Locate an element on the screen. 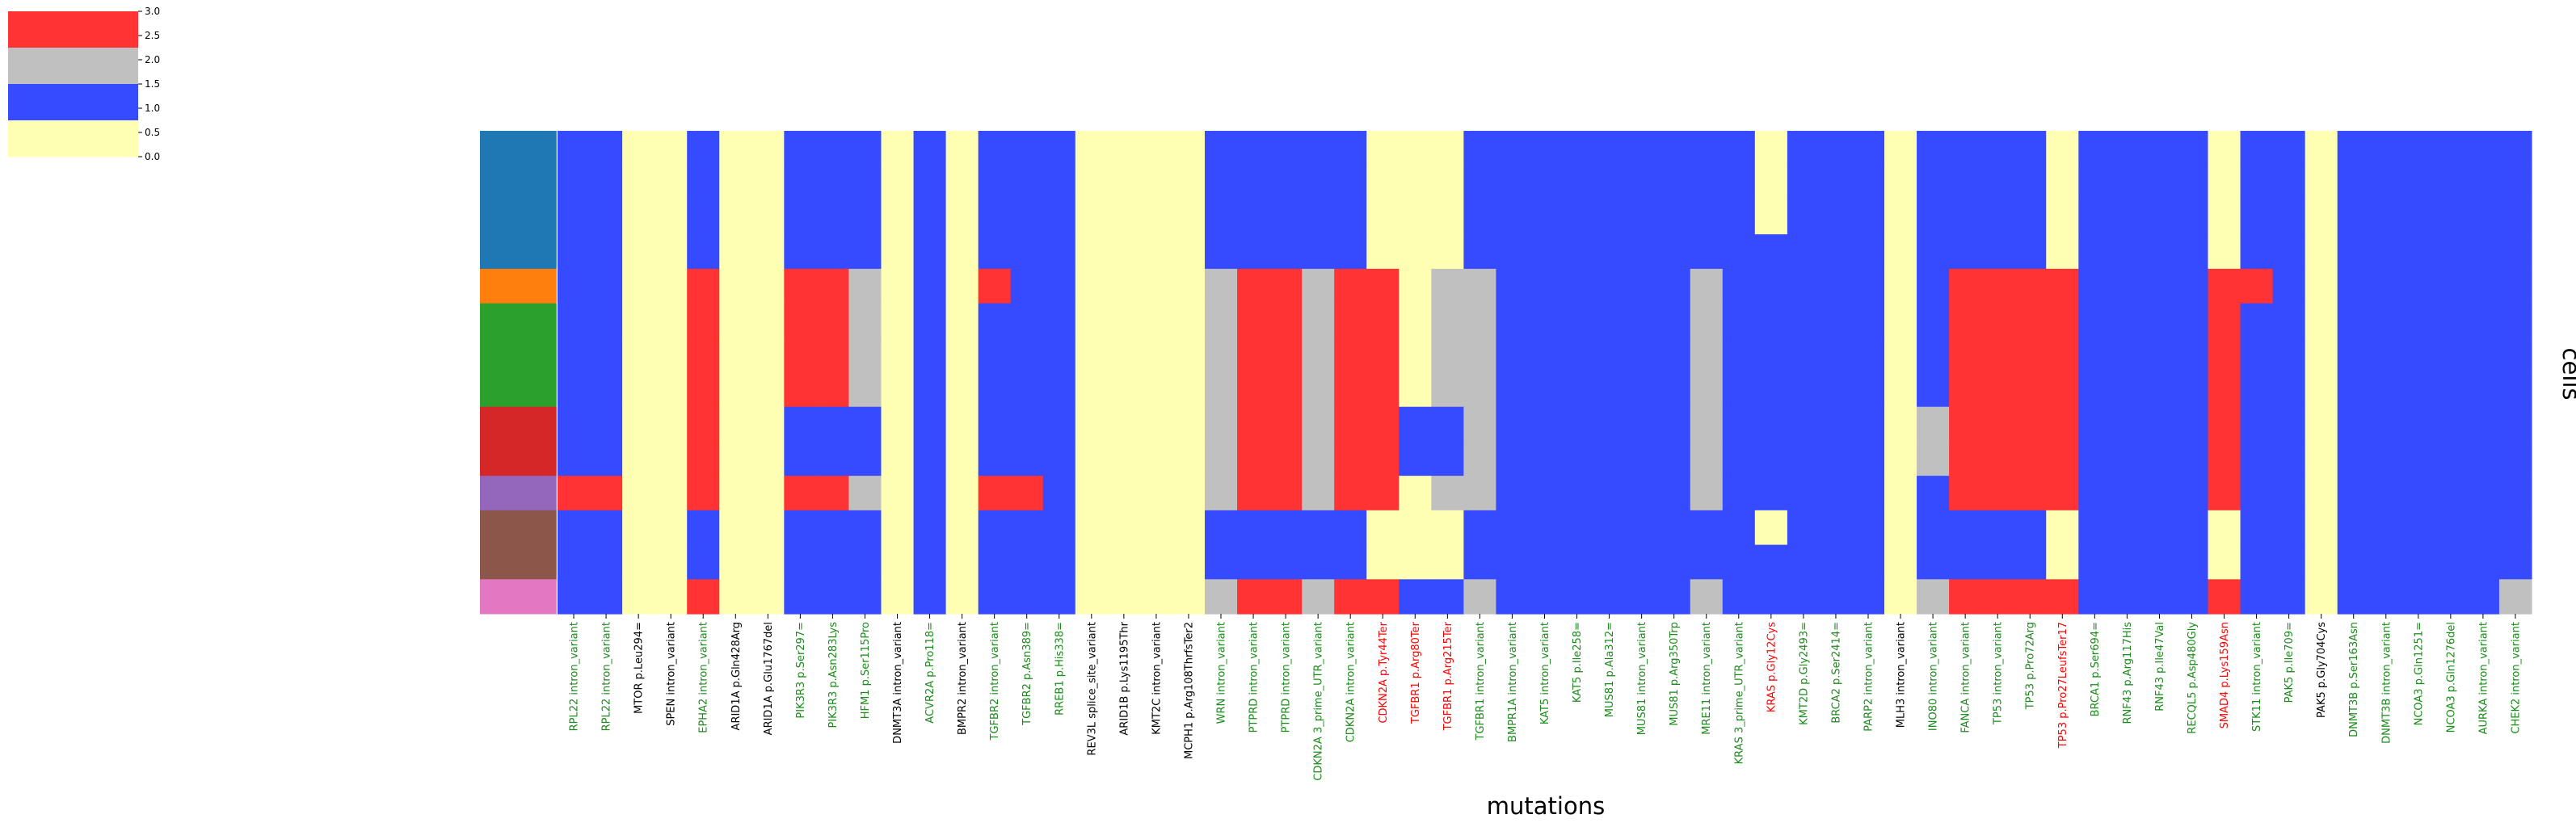 The width and height of the screenshot is (2576, 827). colorbar-tick-label: 0.5 is located at coordinates (152, 132).